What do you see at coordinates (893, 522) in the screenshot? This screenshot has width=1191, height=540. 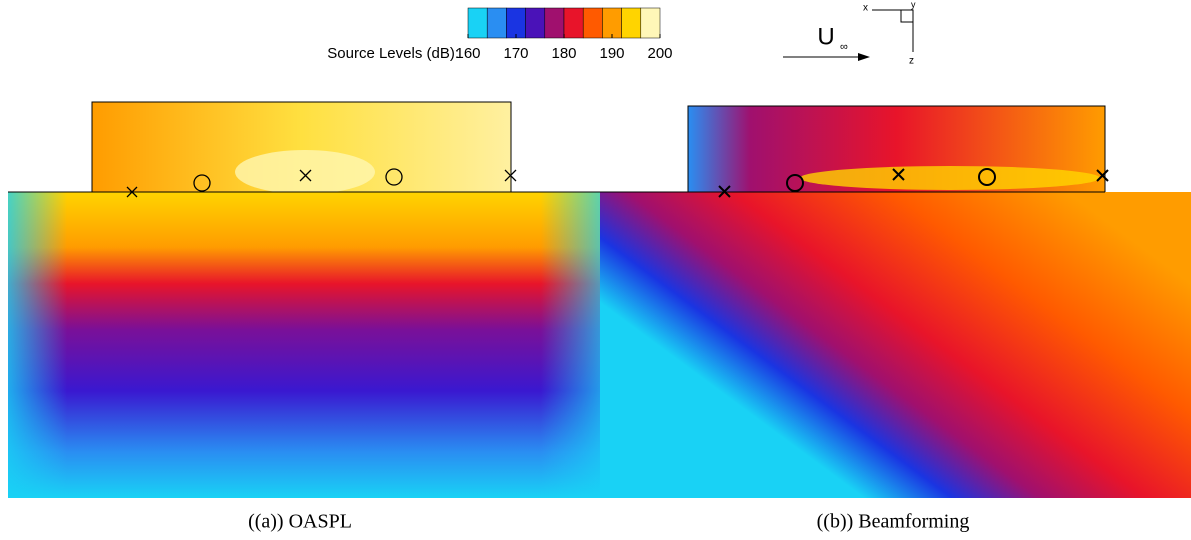 I see `caption: ((b)) Beamforming` at bounding box center [893, 522].